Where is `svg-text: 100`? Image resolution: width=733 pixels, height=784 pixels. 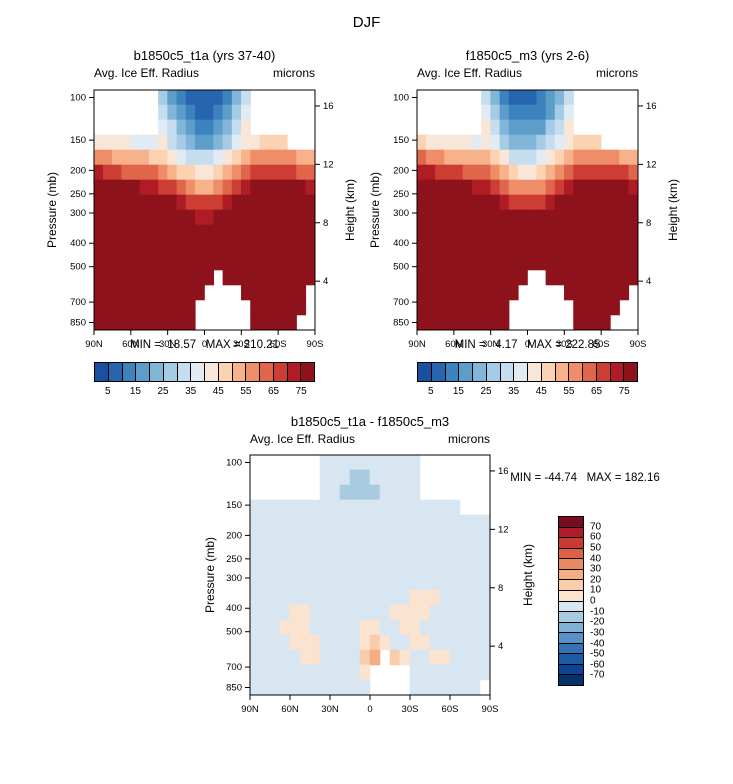
svg-text: 100 is located at coordinates (78, 98).